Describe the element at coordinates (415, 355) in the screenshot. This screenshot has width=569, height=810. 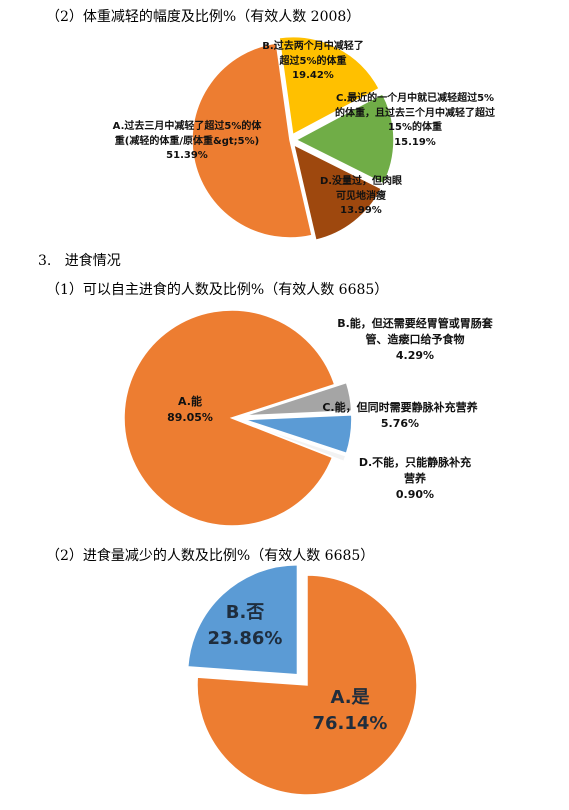
I see `slice-value: 4.29%` at that location.